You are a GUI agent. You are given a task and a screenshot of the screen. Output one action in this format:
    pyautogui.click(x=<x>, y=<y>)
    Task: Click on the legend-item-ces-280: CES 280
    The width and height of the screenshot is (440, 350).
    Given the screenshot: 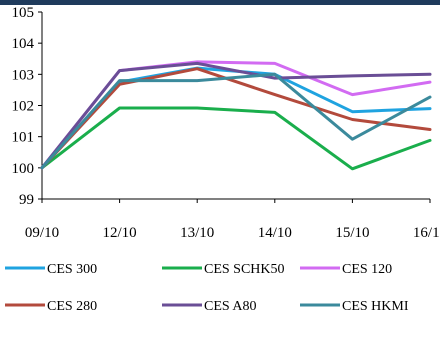 What is the action you would take?
    pyautogui.click(x=51, y=306)
    